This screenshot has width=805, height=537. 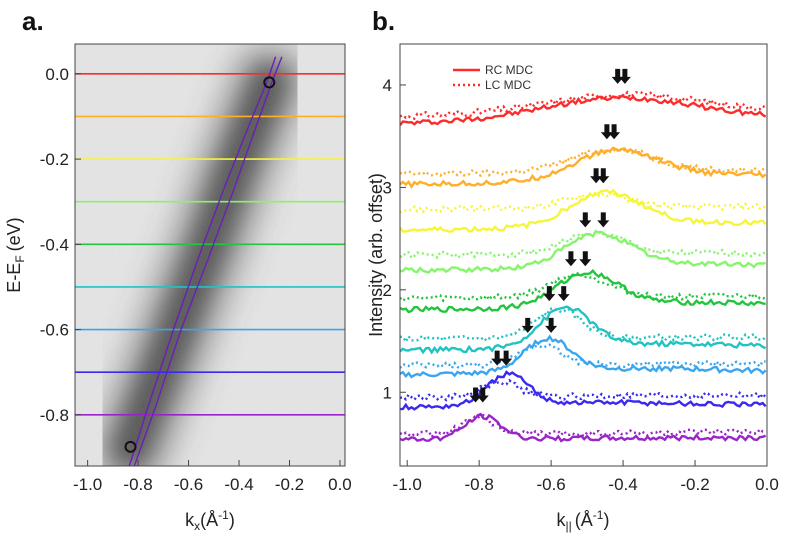 What do you see at coordinates (197, 526) in the screenshot?
I see `x-title-sub: x` at bounding box center [197, 526].